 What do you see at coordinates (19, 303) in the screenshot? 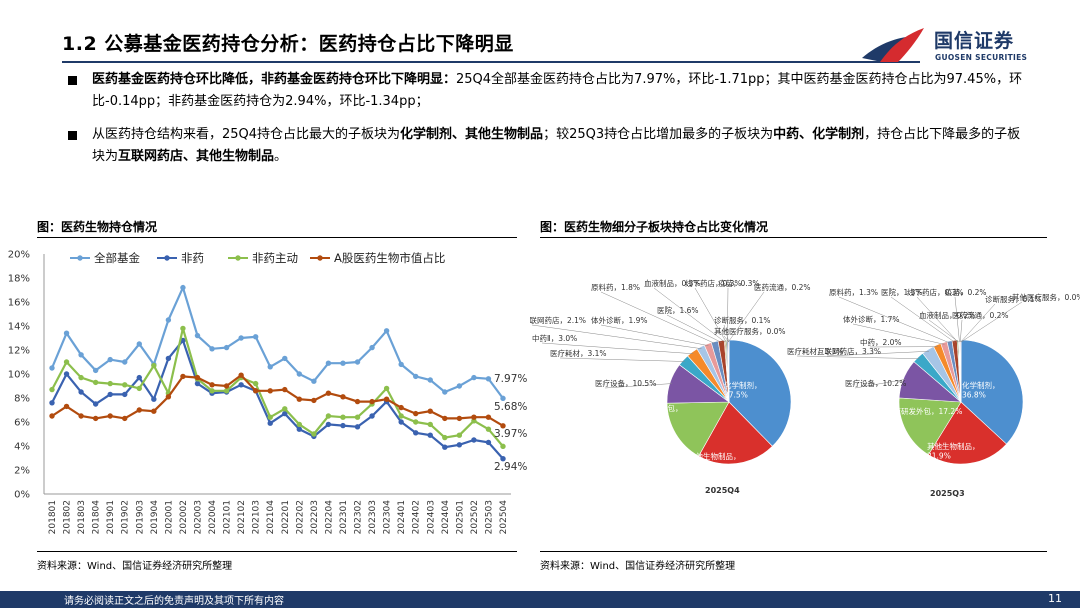
I see `y-tick-label: 16%` at bounding box center [19, 303].